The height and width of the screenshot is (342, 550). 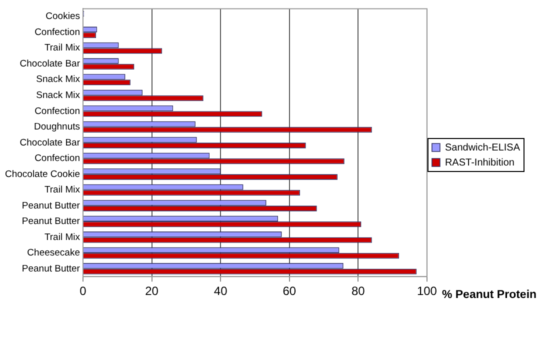 I want to click on y-tick-label: Doughnuts, so click(x=57, y=127).